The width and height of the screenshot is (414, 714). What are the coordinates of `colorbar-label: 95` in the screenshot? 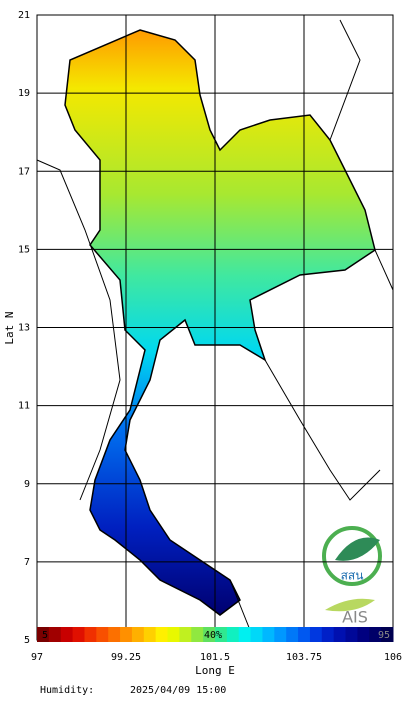 It's located at (384, 635).